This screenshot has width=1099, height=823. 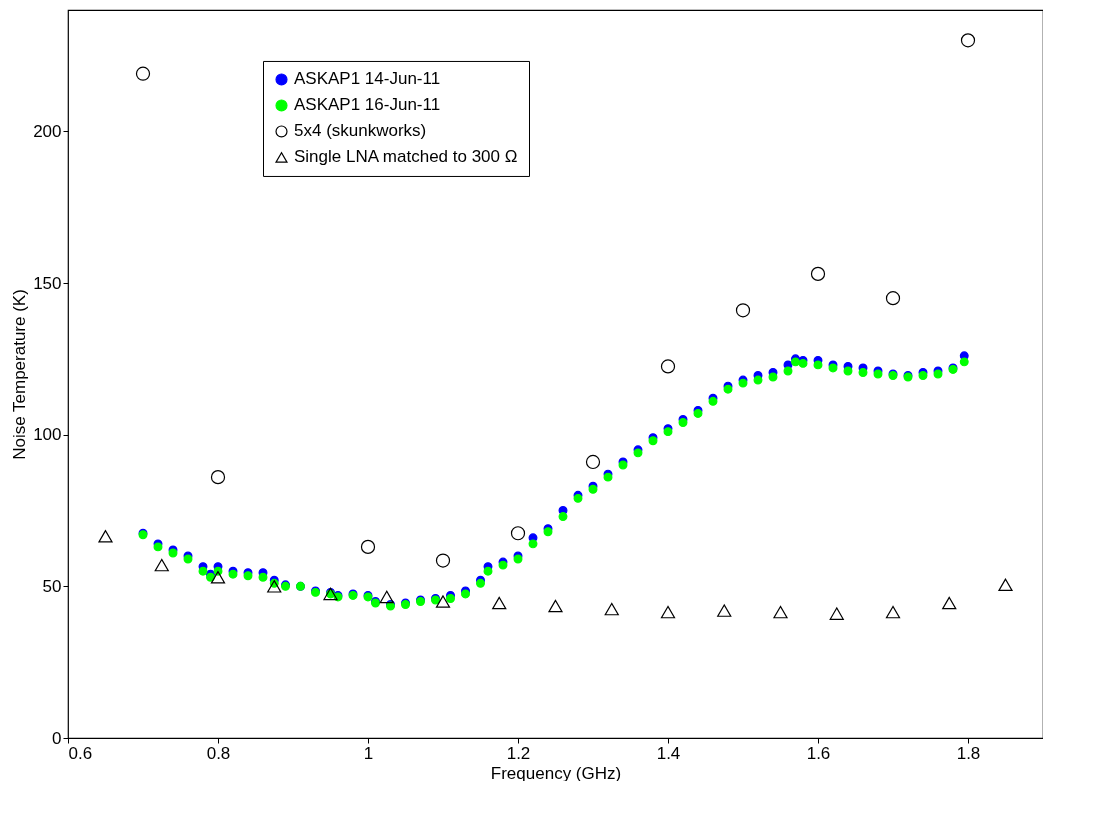 What do you see at coordinates (52, 586) in the screenshot?
I see `y-tick-label: 50` at bounding box center [52, 586].